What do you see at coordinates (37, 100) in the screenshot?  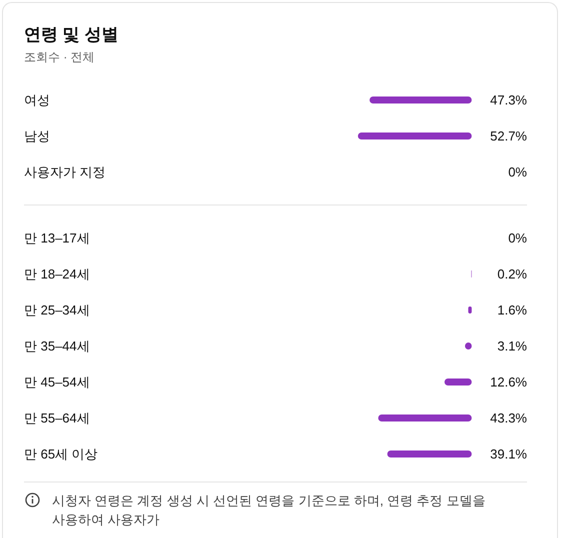 I see `y-tick-label: 여성` at bounding box center [37, 100].